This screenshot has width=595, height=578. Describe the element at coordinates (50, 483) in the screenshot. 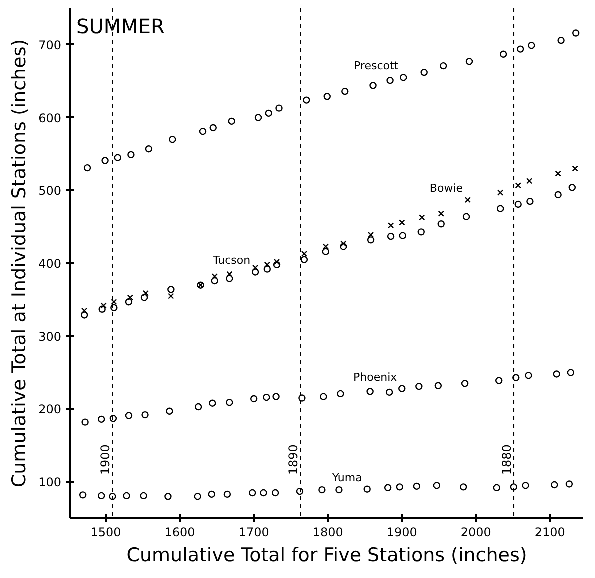

I see `y-tick-label: 100` at that location.